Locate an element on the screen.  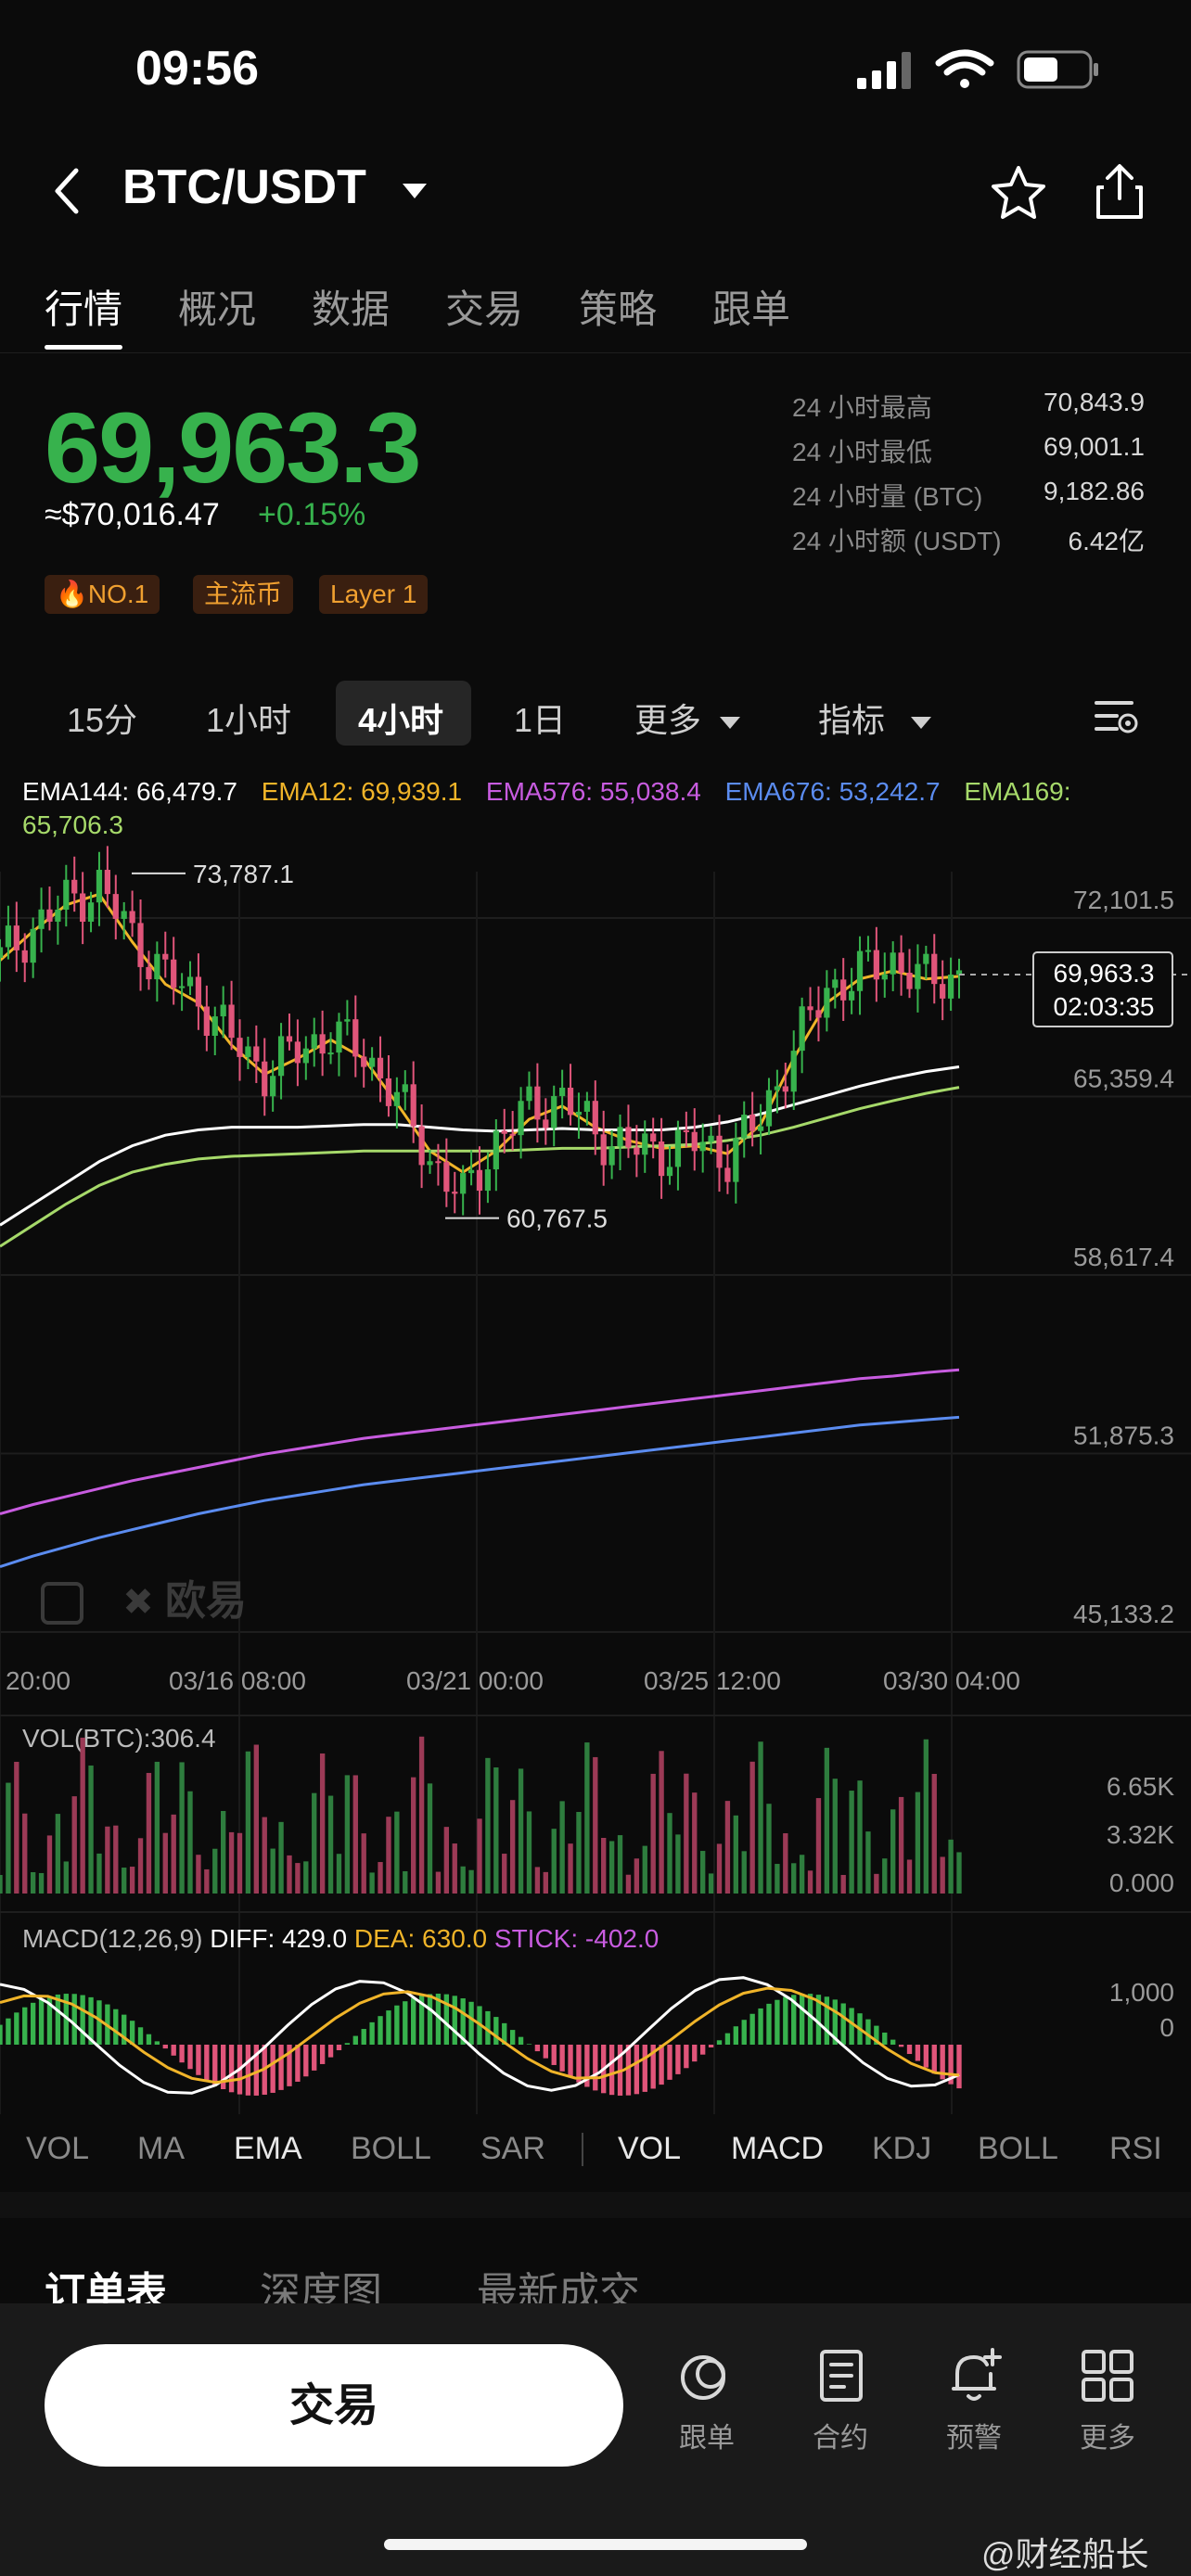
trade-button: 交易 is located at coordinates (334, 2406).